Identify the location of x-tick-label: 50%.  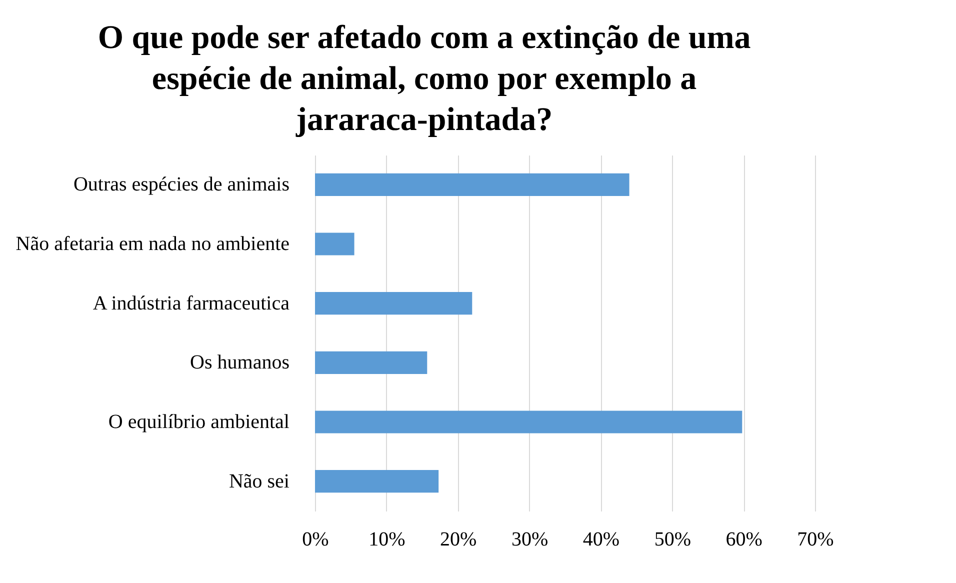
(672, 539).